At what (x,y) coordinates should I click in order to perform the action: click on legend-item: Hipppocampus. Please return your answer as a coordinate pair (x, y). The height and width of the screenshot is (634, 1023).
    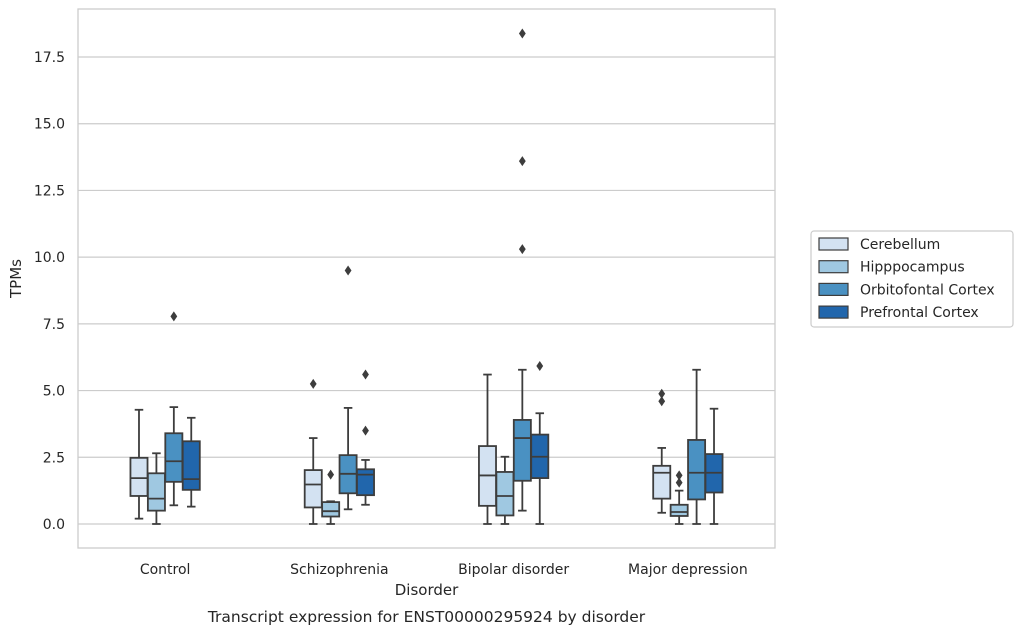
    Looking at the image, I should click on (891, 268).